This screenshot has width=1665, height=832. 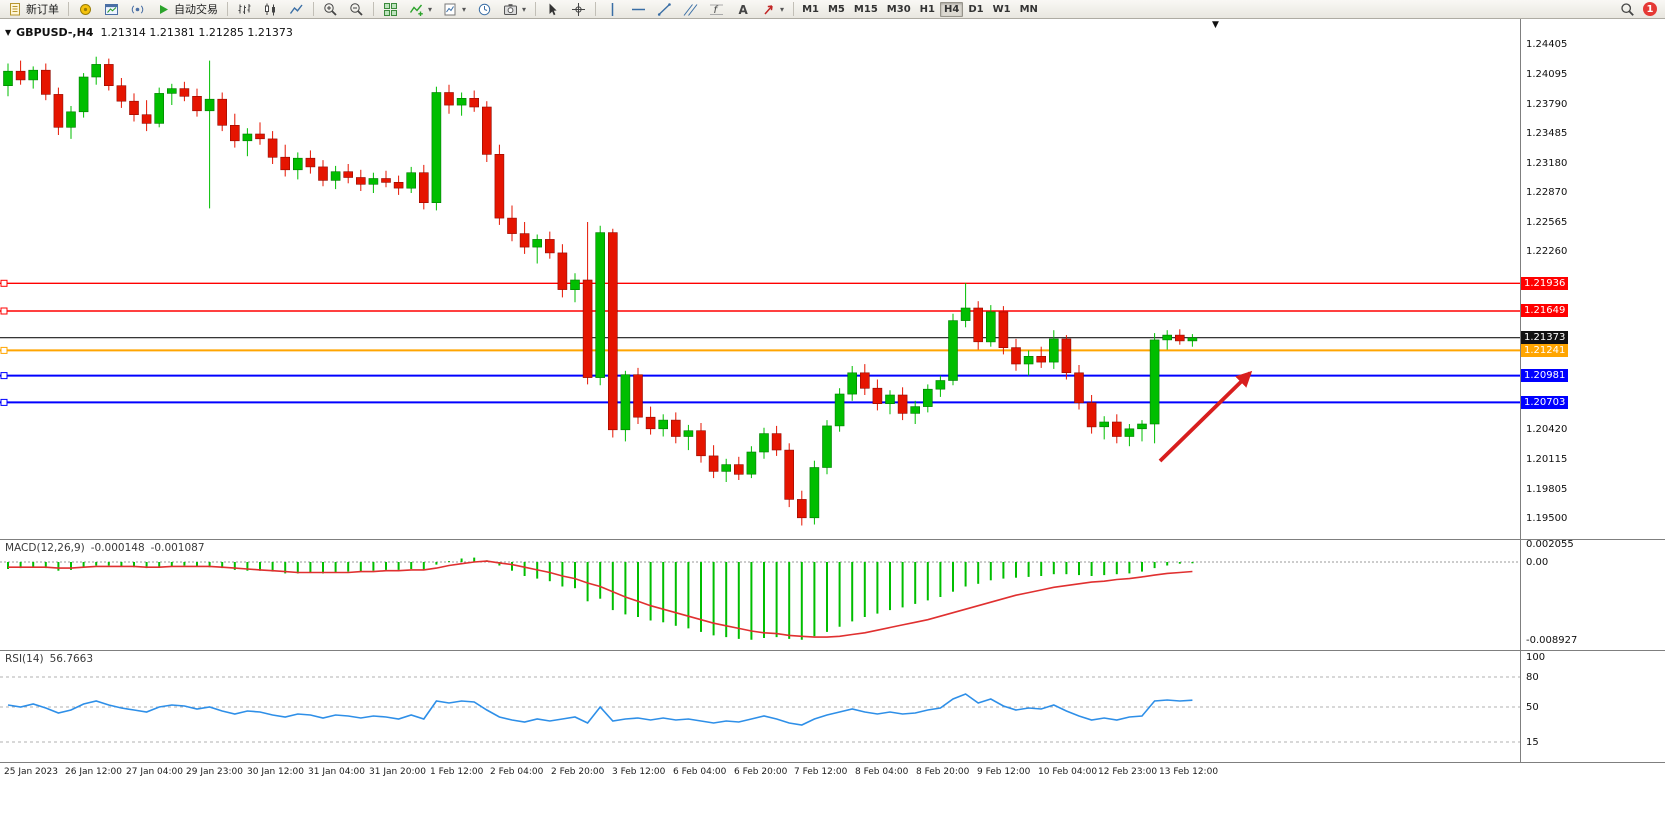 What do you see at coordinates (768, 9) in the screenshot?
I see `arrow-marks-icon` at bounding box center [768, 9].